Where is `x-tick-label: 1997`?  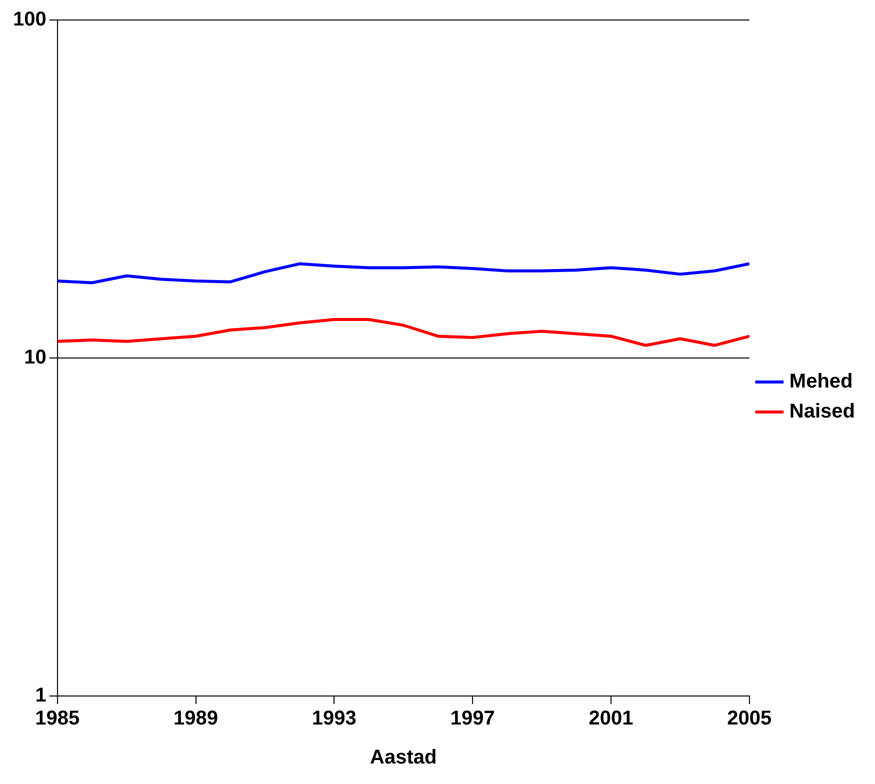
x-tick-label: 1997 is located at coordinates (472, 719).